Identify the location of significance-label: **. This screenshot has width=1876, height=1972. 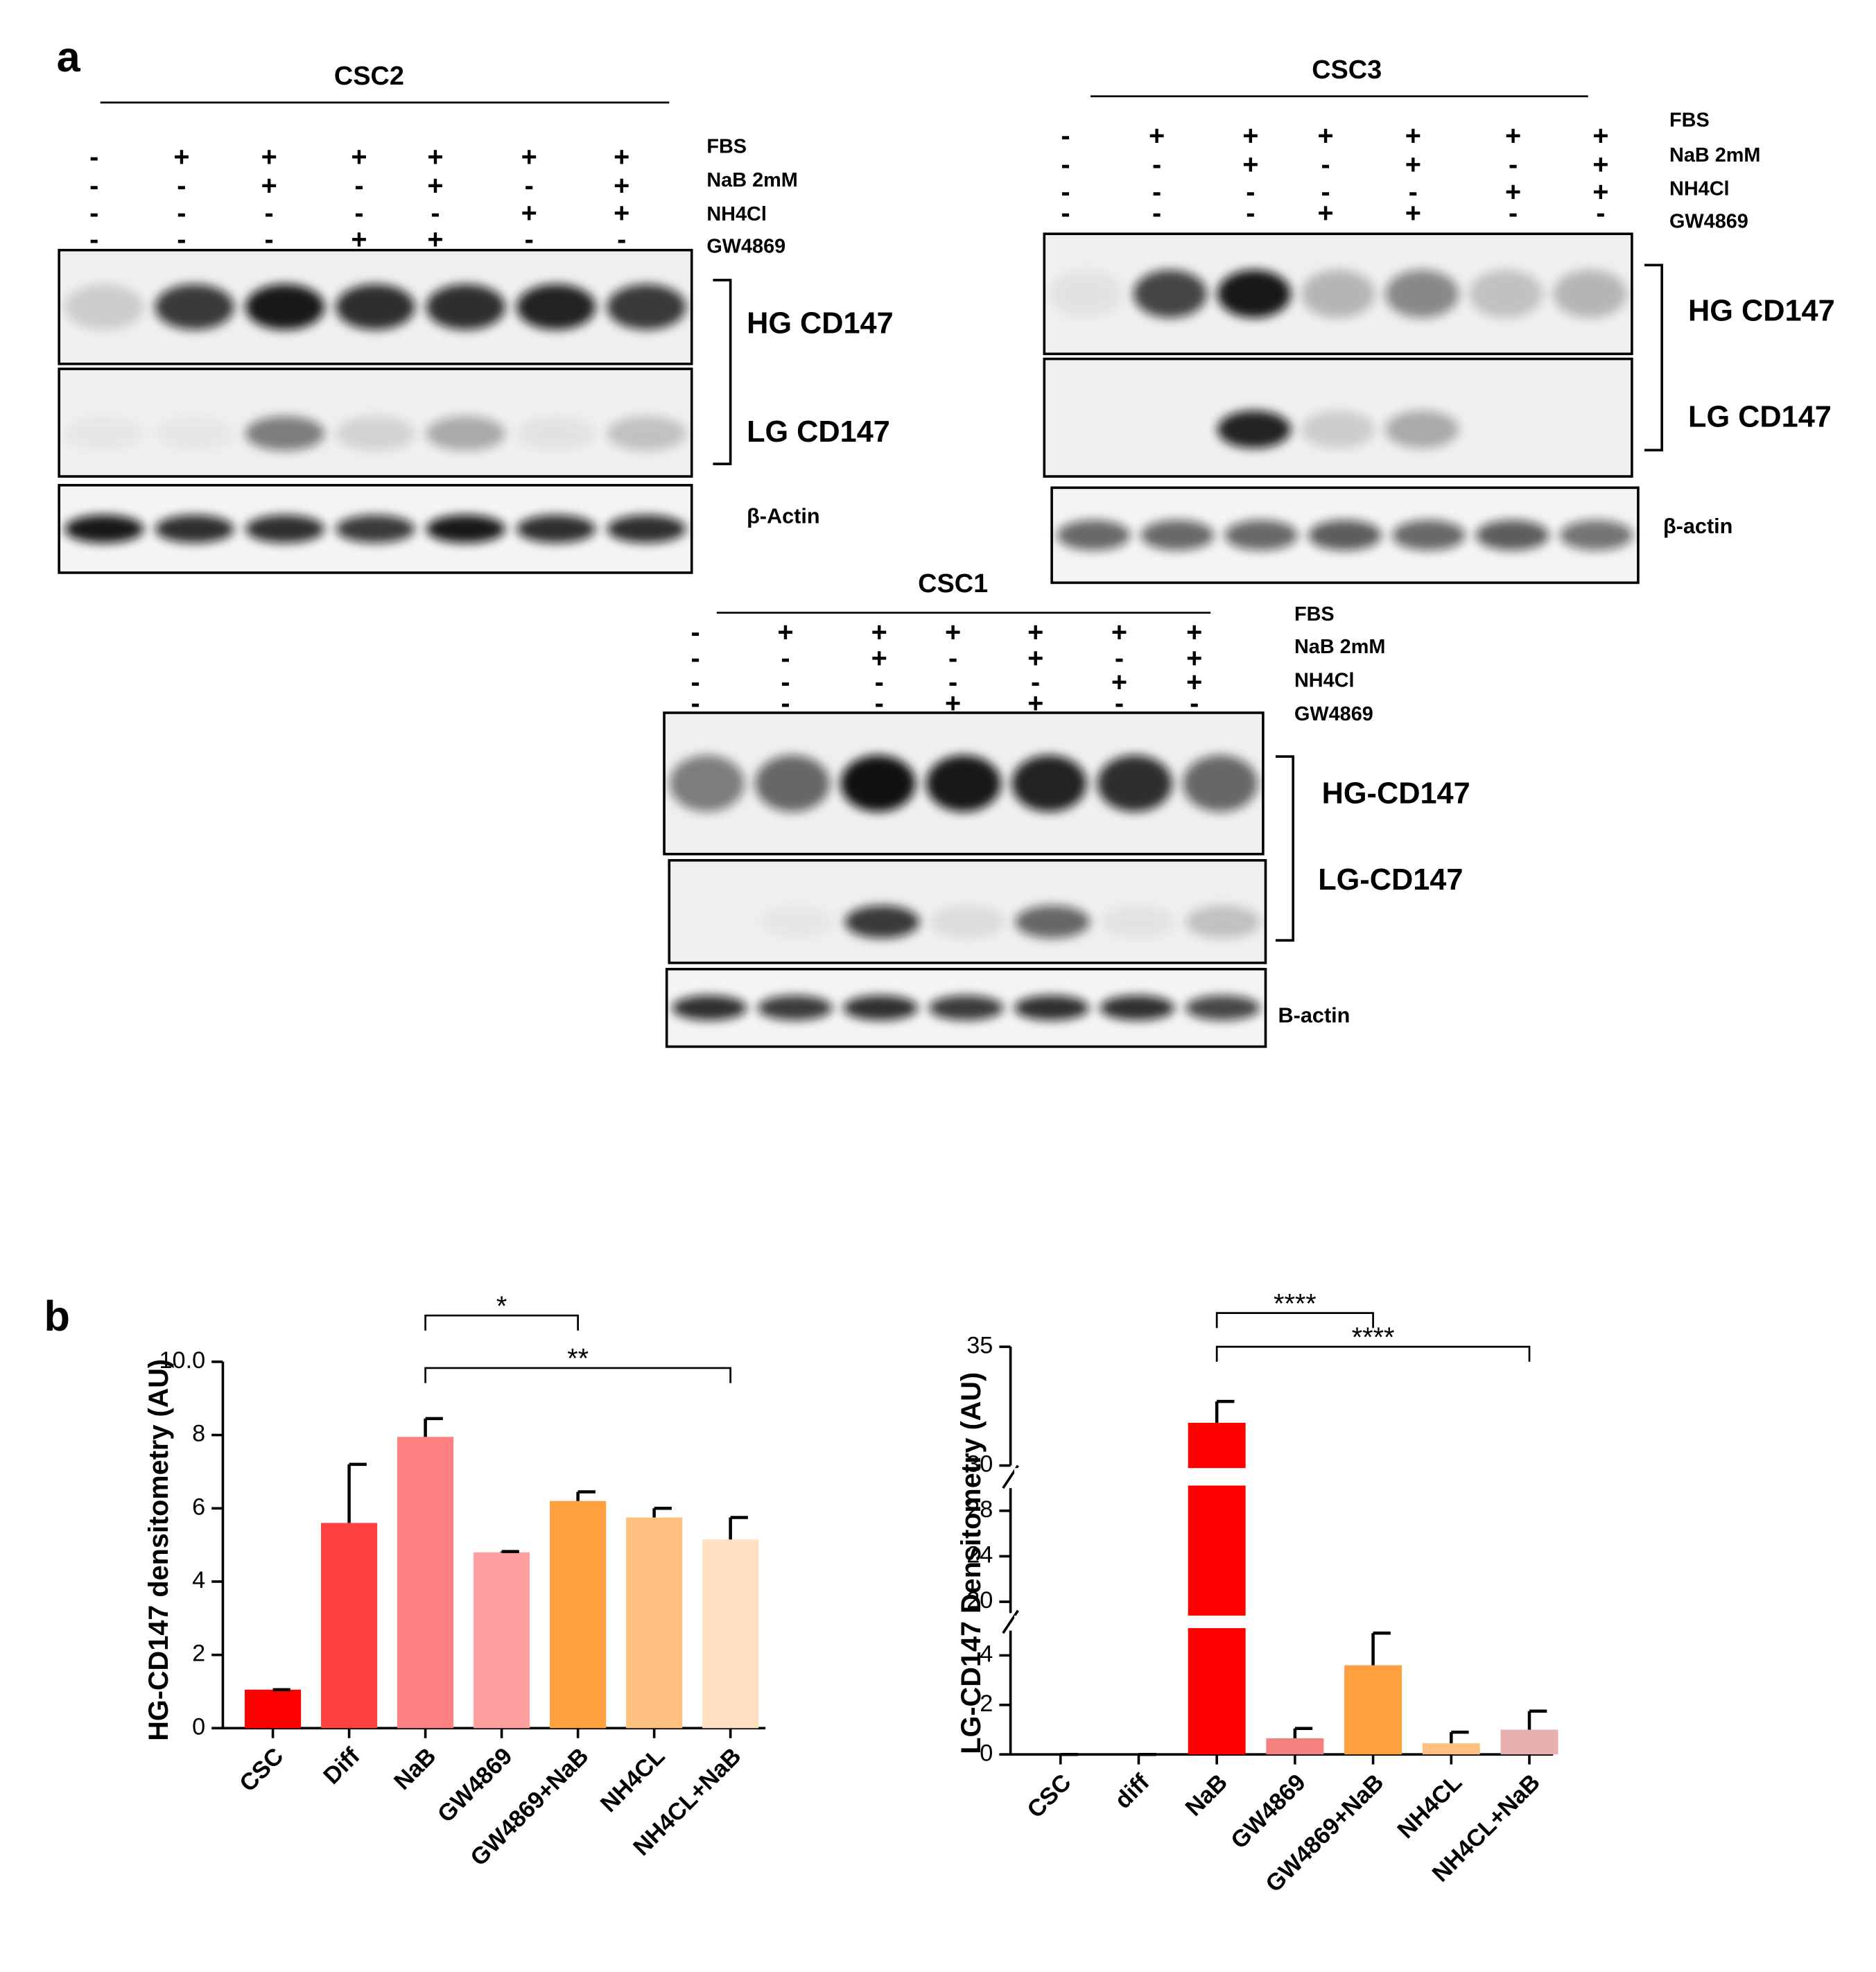
(578, 1359).